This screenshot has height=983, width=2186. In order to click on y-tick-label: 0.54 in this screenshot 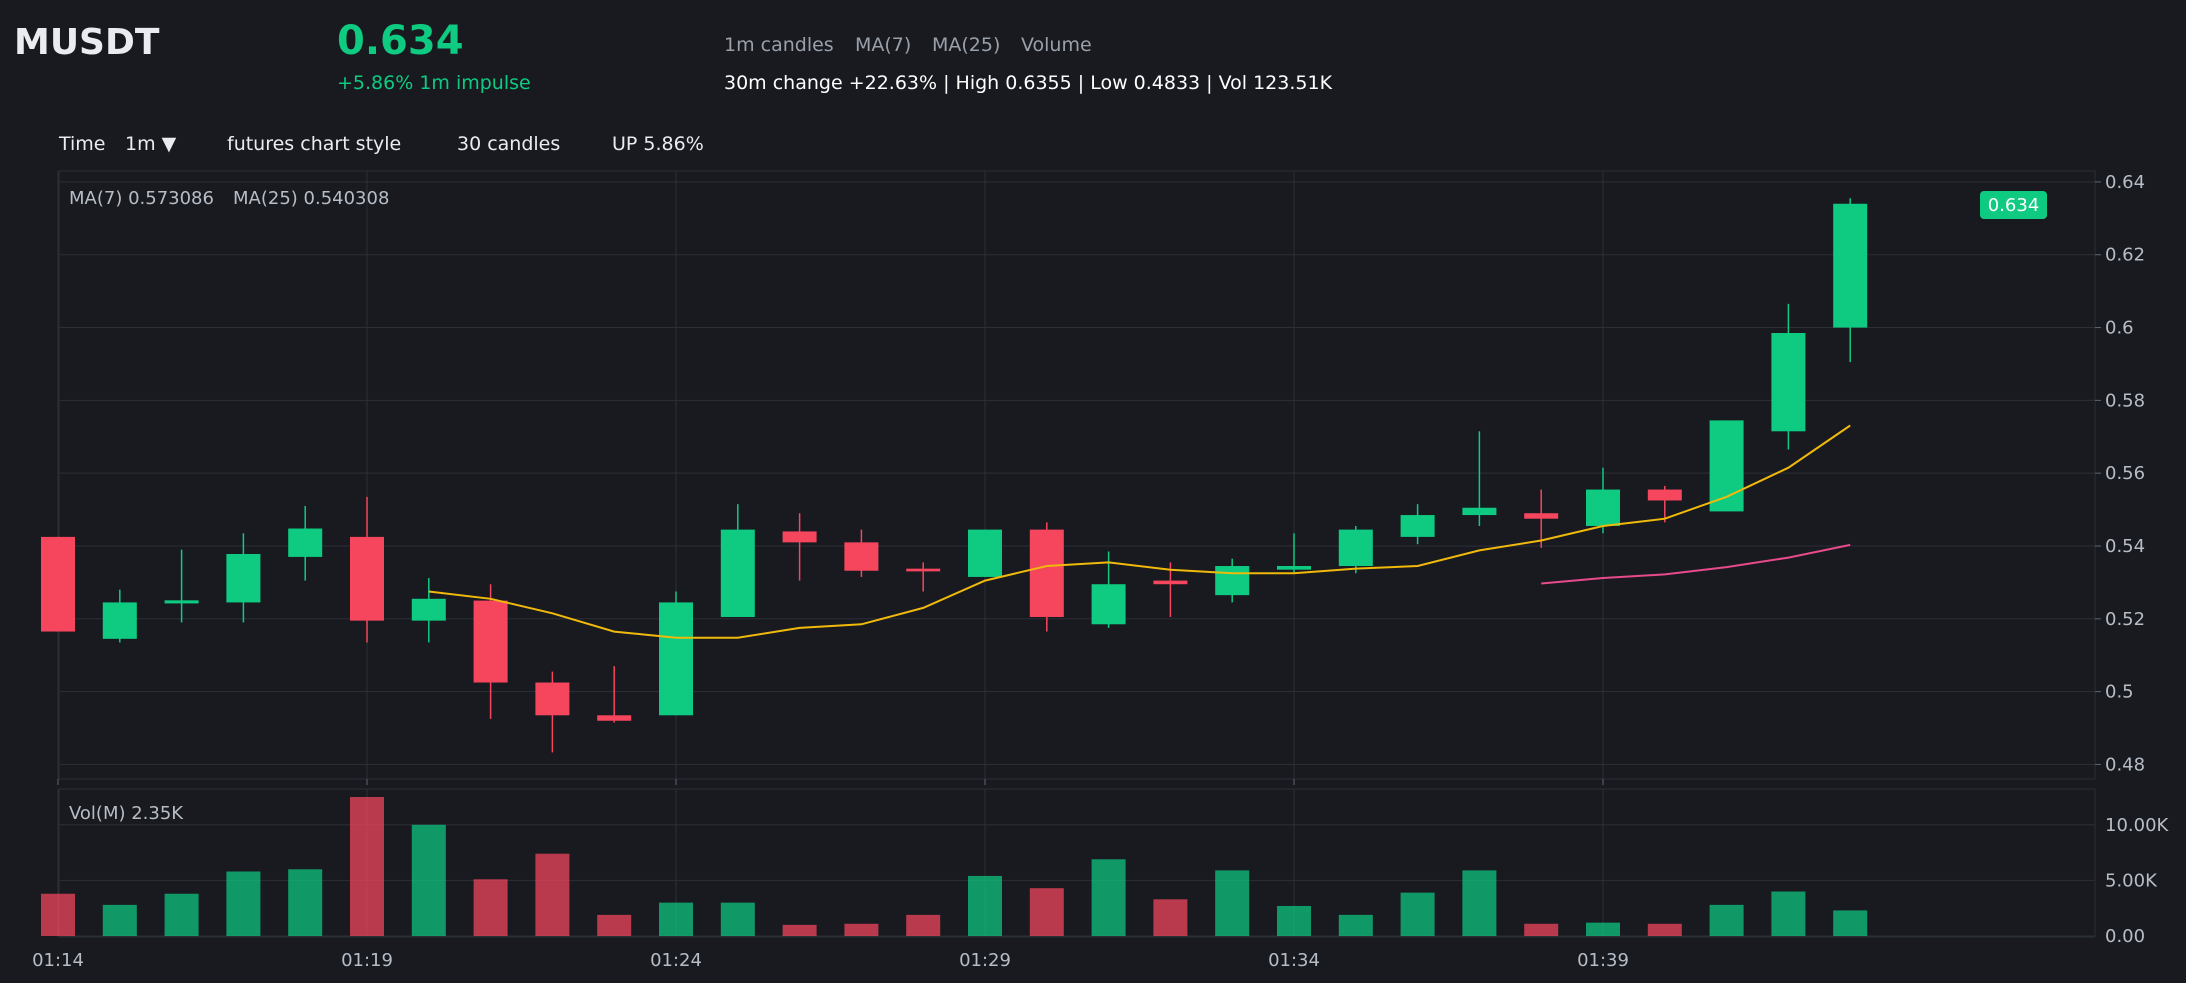, I will do `click(2125, 546)`.